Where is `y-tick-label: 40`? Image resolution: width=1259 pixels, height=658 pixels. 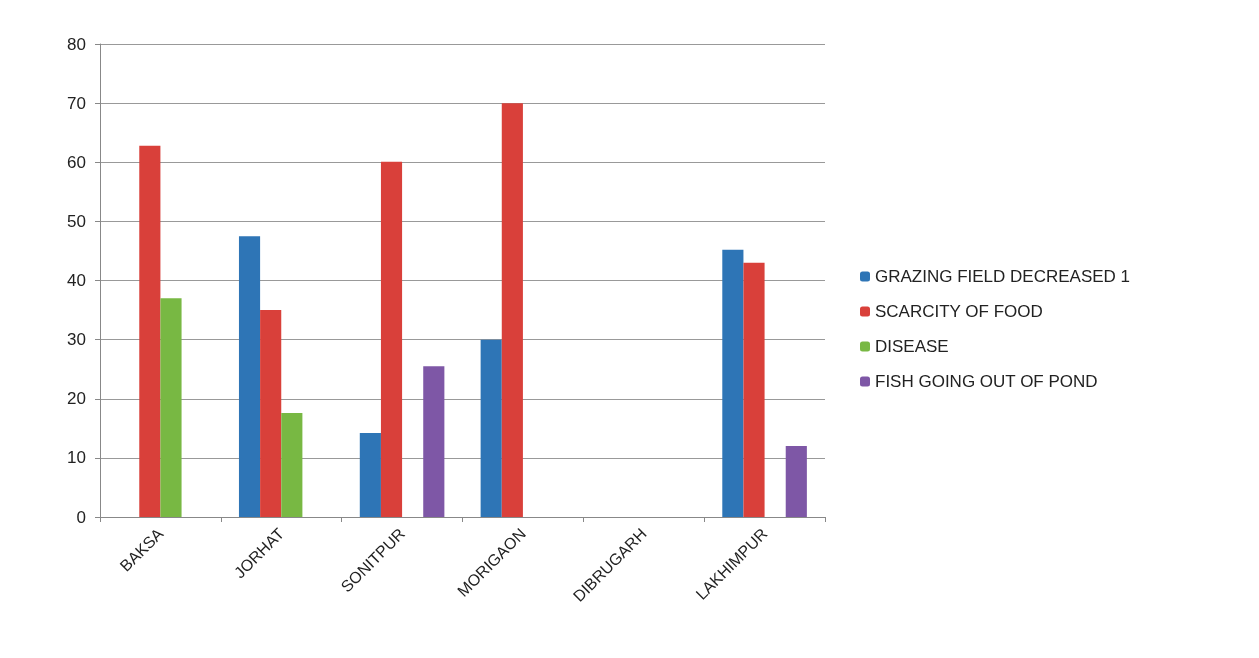 y-tick-label: 40 is located at coordinates (76, 280).